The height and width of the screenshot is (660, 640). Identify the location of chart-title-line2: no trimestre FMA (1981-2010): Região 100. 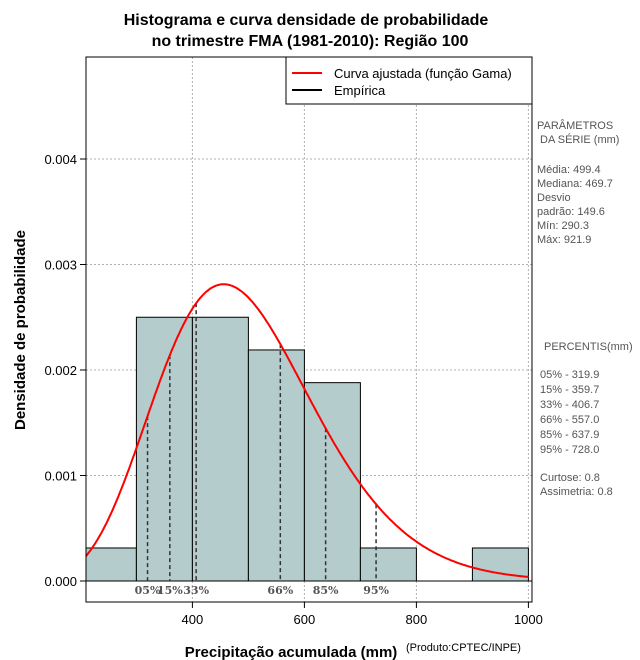
(310, 41).